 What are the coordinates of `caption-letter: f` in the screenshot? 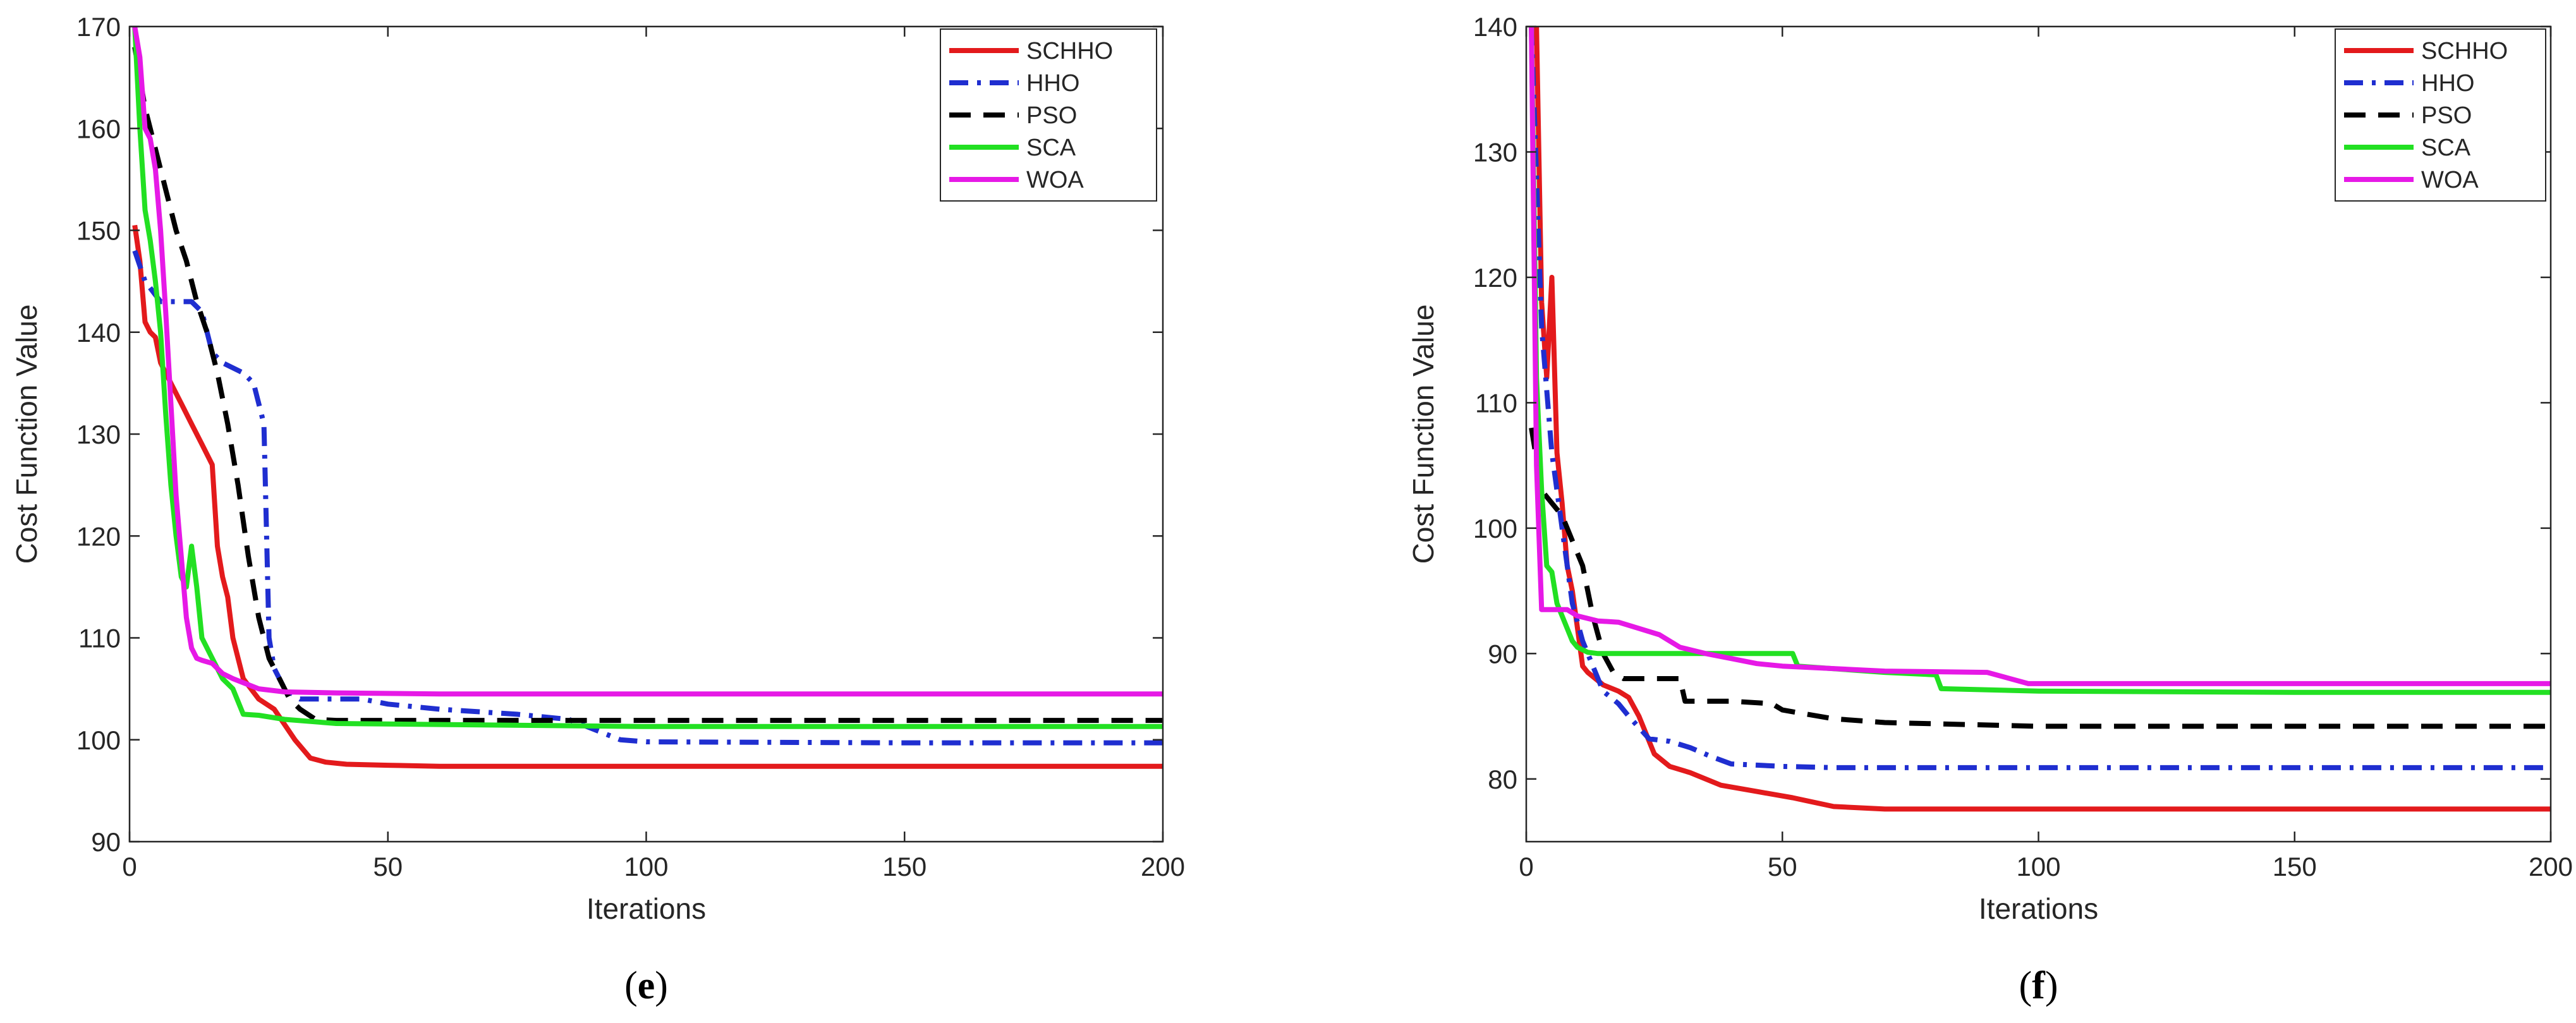 It's located at (2039, 985).